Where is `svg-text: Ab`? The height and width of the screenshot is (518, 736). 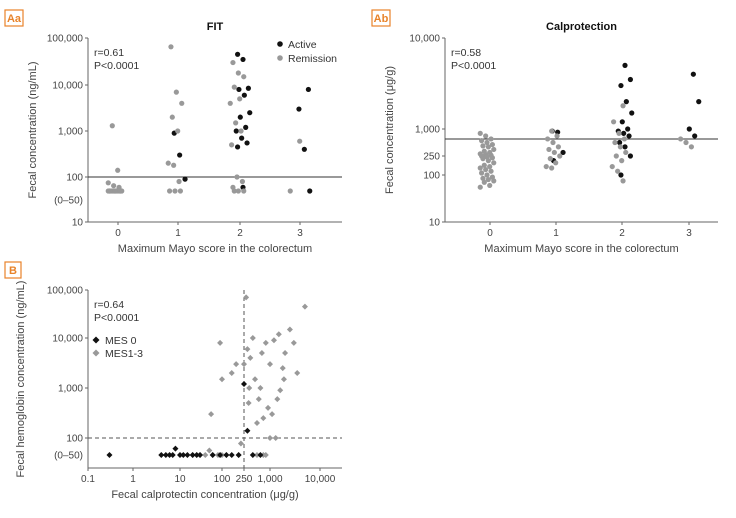
svg-text: Ab is located at coordinates (381, 19).